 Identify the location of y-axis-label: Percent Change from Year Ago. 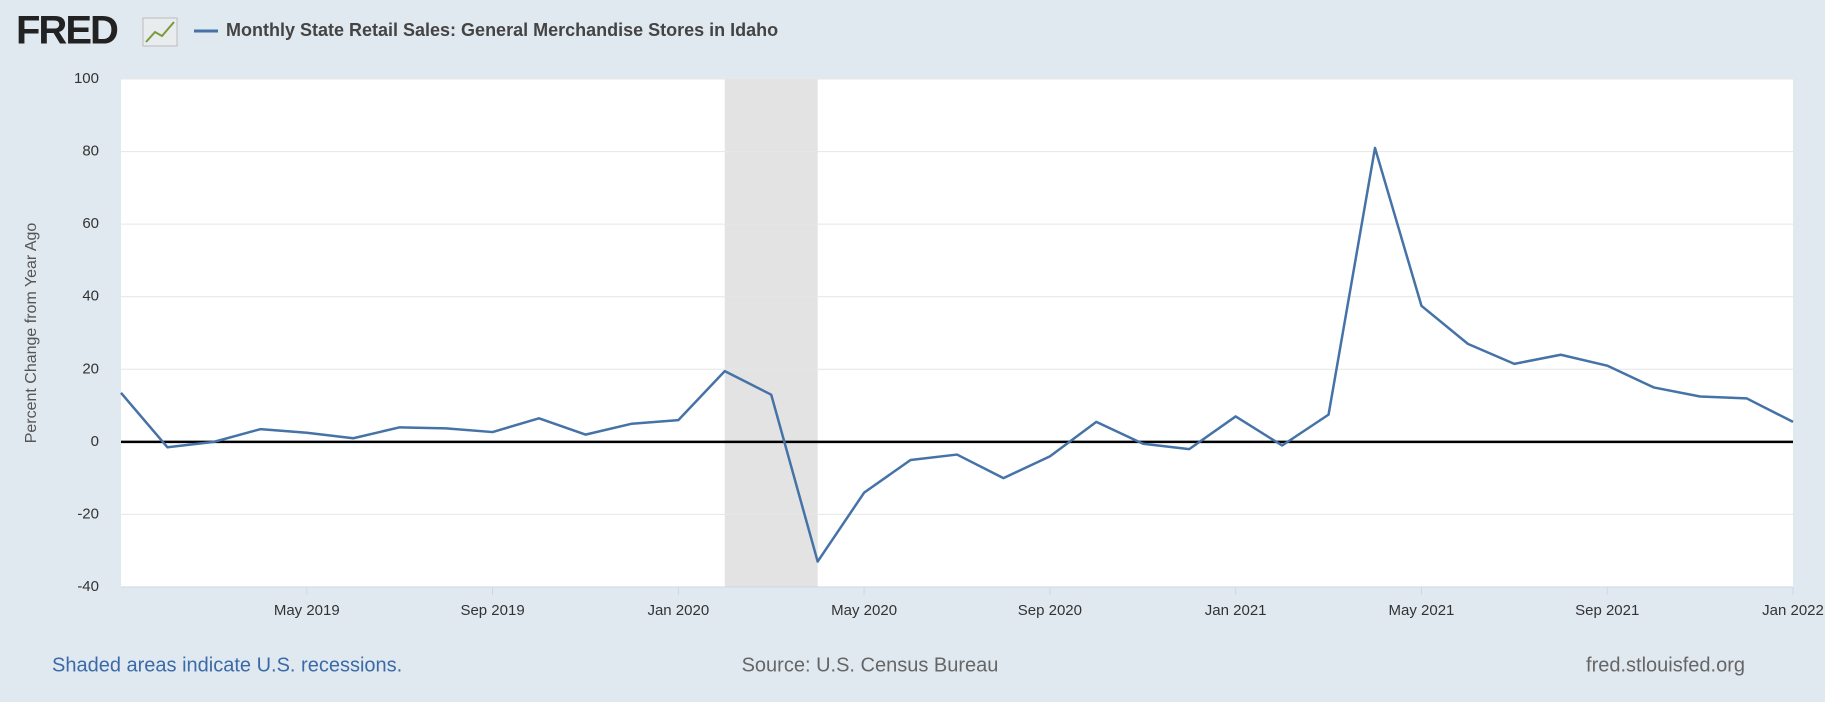
(31, 333).